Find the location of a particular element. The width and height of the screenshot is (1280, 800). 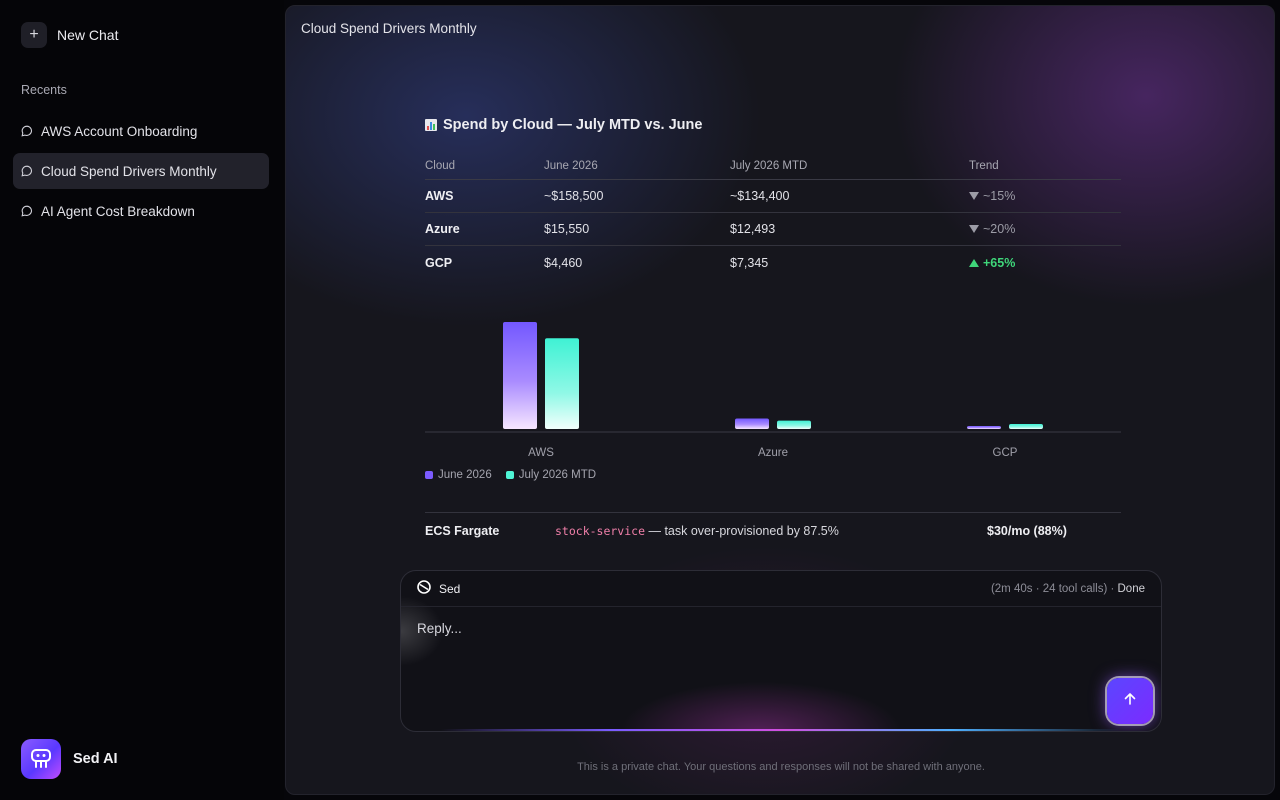

bar-azure-july is located at coordinates (794, 424).